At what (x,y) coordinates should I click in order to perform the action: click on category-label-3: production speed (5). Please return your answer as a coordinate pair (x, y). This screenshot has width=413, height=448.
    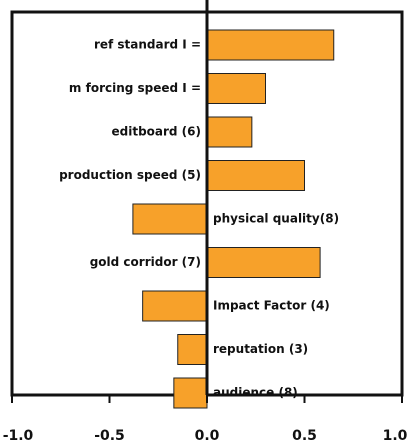
    Looking at the image, I should click on (130, 175).